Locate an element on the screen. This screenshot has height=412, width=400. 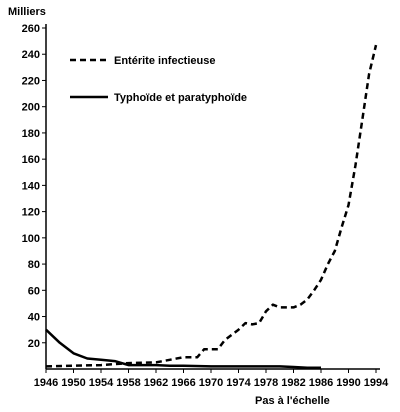
x-tick-label: 1970 is located at coordinates (211, 383).